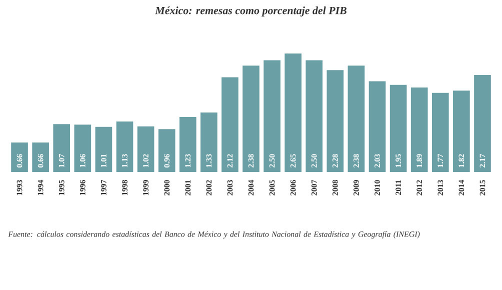  Describe the element at coordinates (250, 11) in the screenshot. I see `chart-title: México: remesas como porcentaje del PIB` at that location.